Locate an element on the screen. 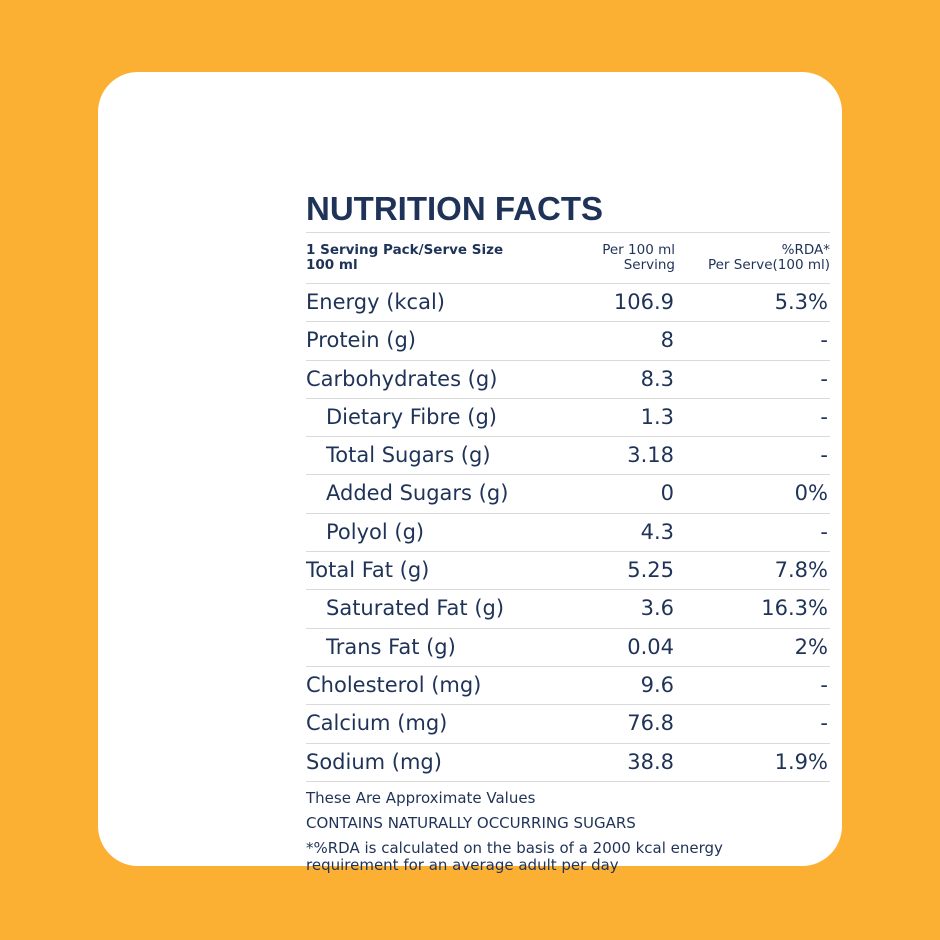 The width and height of the screenshot is (940, 940). serving-size-header: 1 Serving Pack/Serve Size 100 ml is located at coordinates (405, 257).